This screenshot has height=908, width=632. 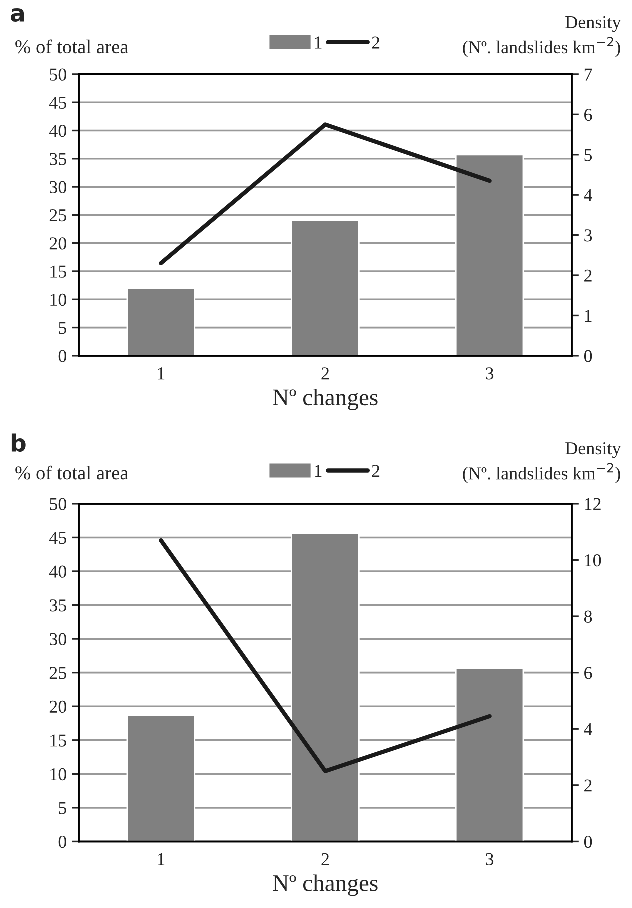 What do you see at coordinates (588, 74) in the screenshot?
I see `y2-tick-label: 7` at bounding box center [588, 74].